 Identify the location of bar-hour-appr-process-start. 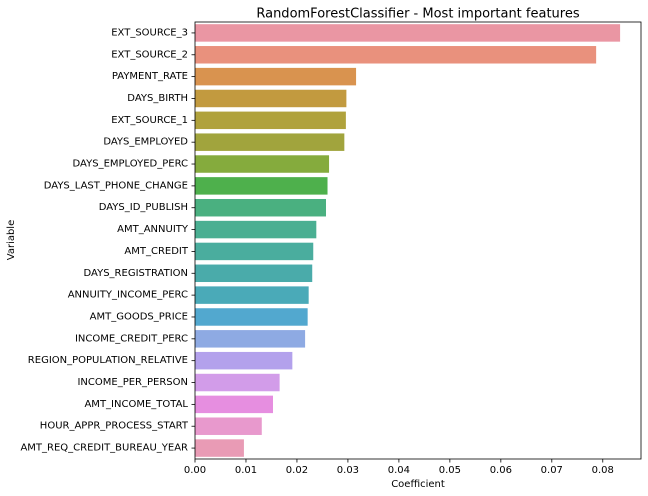
(228, 426).